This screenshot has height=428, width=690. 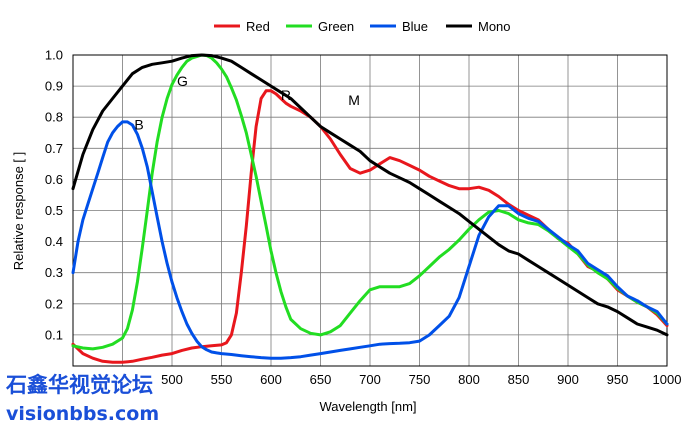 I want to click on x-tick-label-950: 950, so click(x=618, y=379).